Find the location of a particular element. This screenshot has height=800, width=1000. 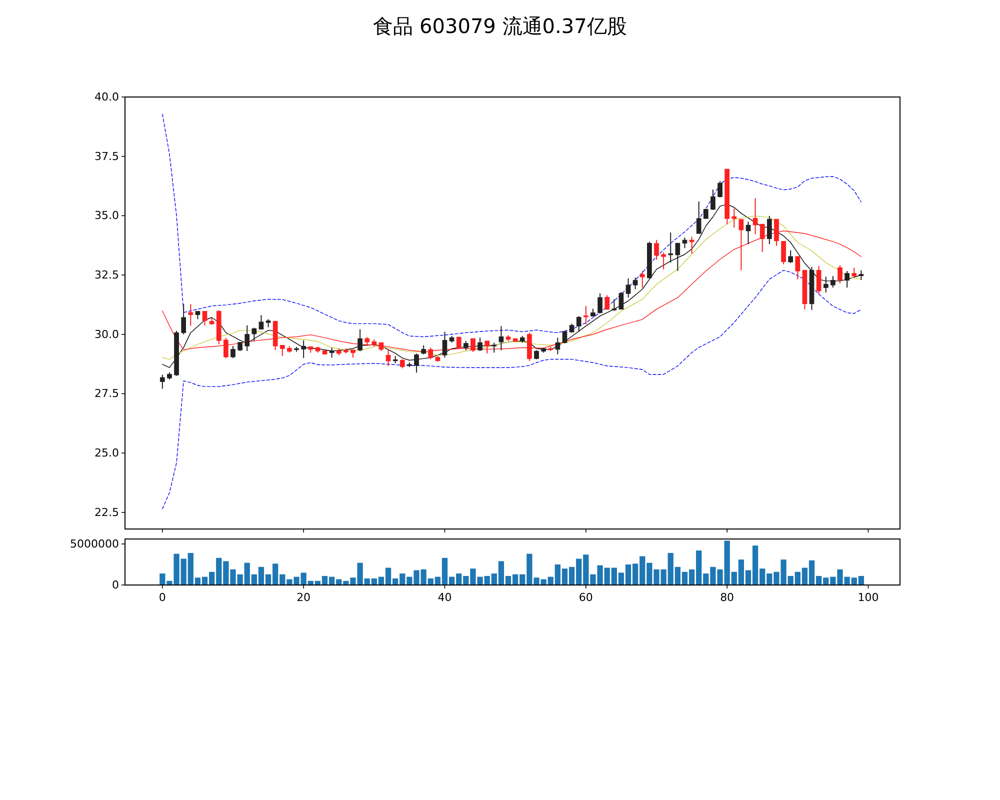

y-tick-label: 0 is located at coordinates (115, 585).